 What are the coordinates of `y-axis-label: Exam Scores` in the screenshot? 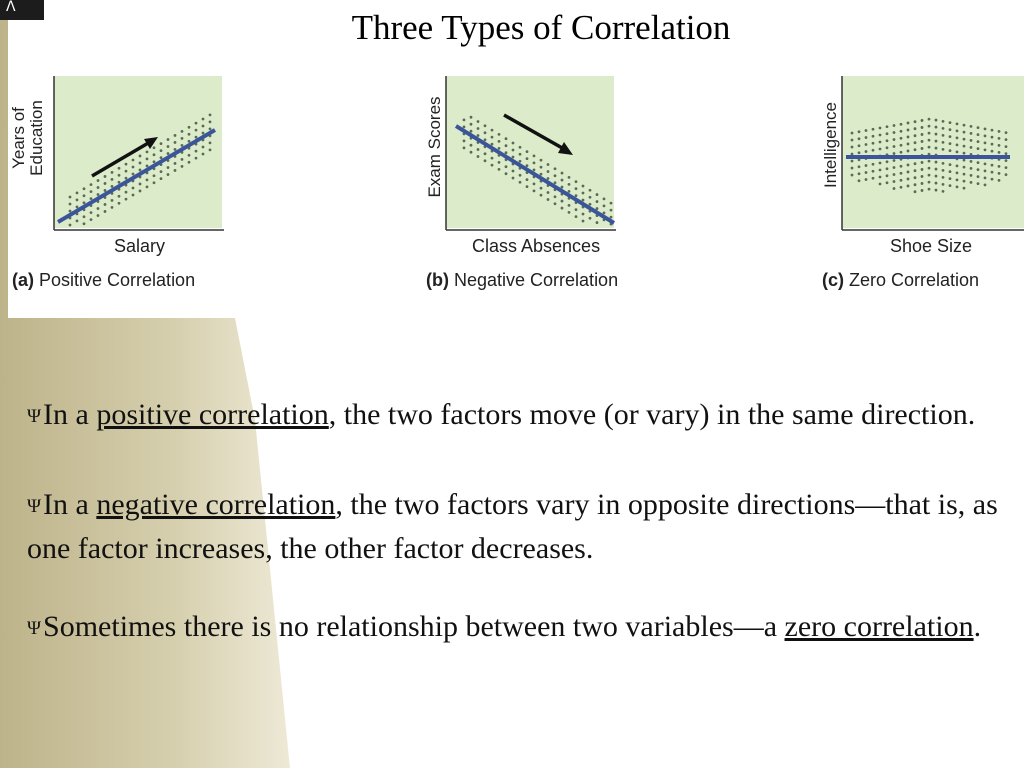 It's located at (434, 147).